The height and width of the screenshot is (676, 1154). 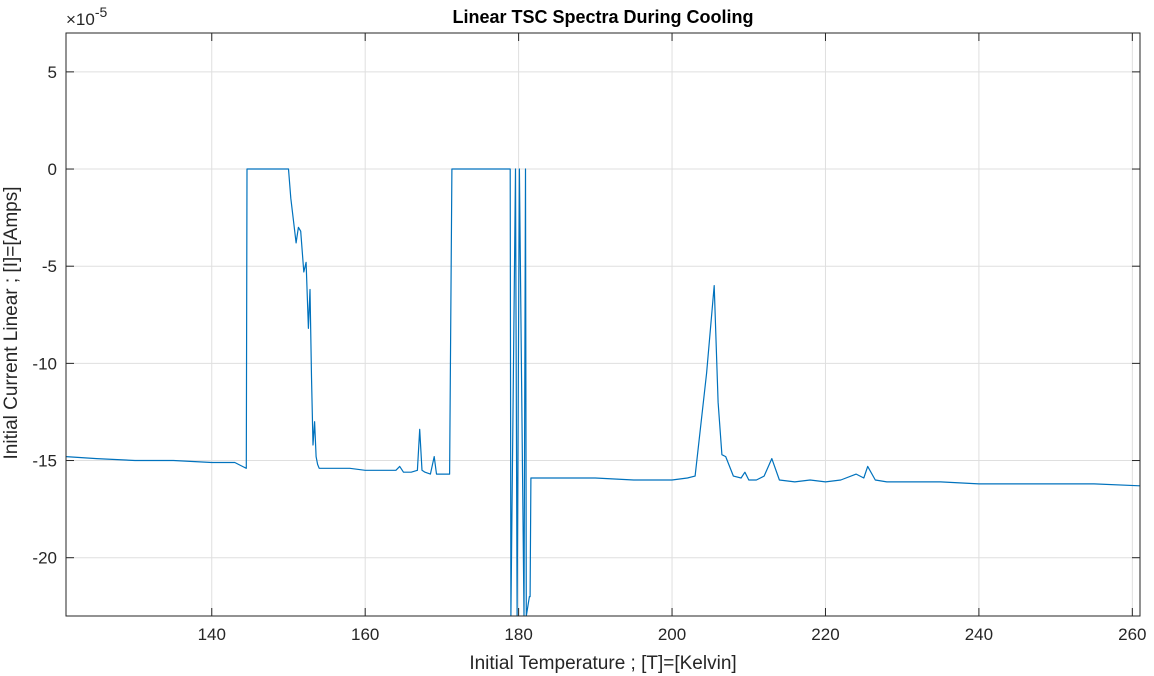 I want to click on x-tick-label: 220, so click(x=825, y=634).